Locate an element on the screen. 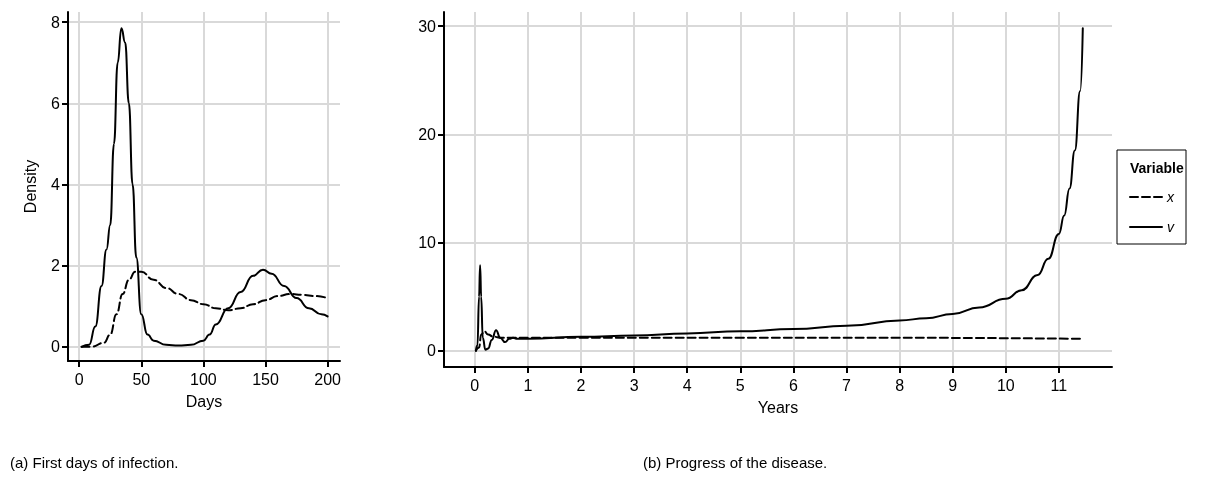  x-tick-label: 50 is located at coordinates (141, 379).